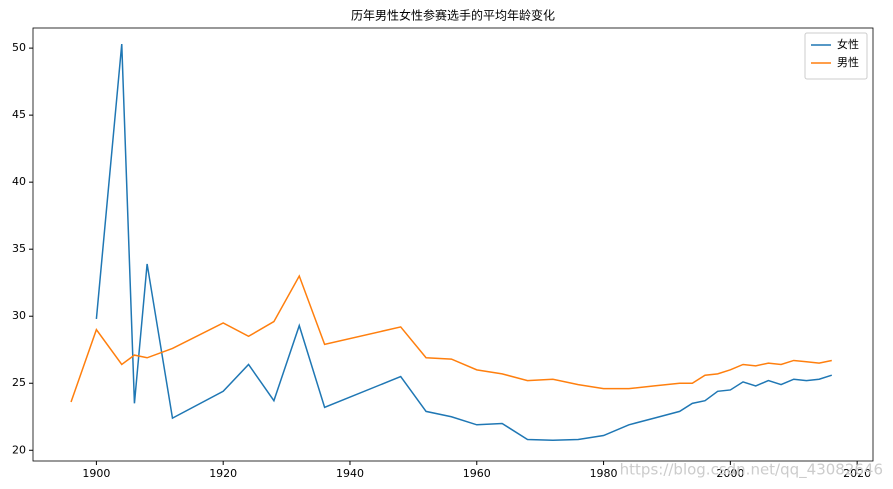  Describe the element at coordinates (19, 382) in the screenshot. I see `y-tick-label: 25` at that location.